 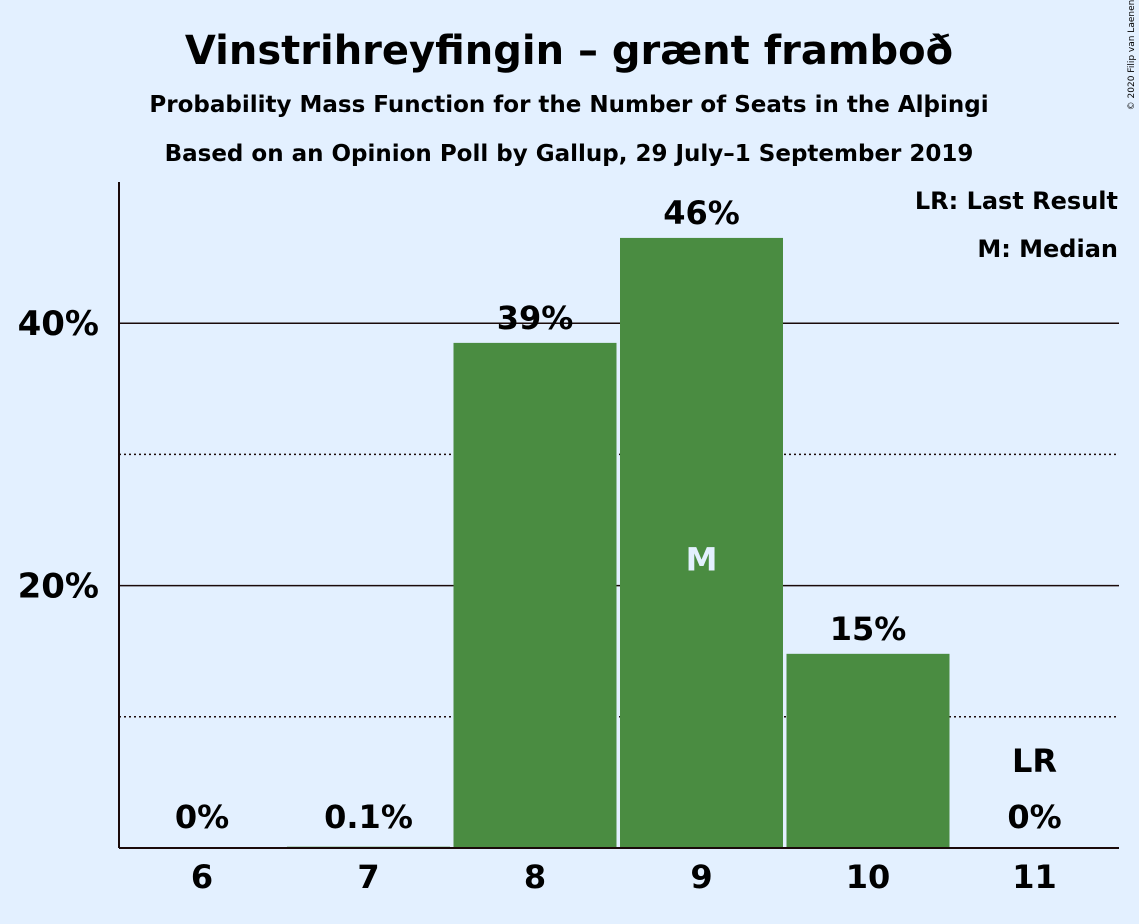 What do you see at coordinates (1132, 55) in the screenshot?
I see `copyright-notice: © 2020 Filip van Laenen` at bounding box center [1132, 55].